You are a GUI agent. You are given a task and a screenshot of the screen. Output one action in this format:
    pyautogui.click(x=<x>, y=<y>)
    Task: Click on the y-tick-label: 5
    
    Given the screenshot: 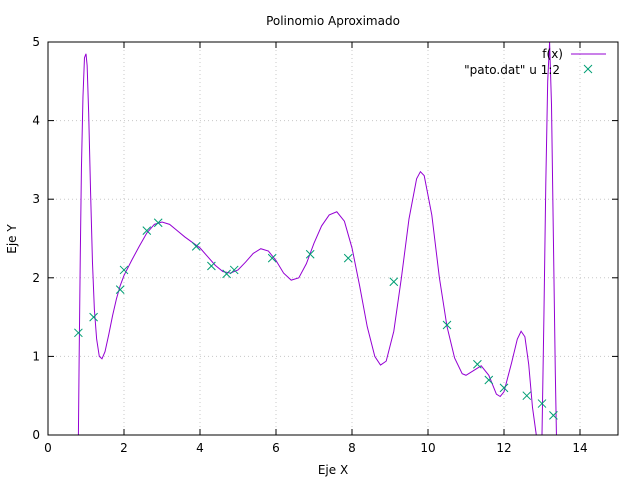 What is the action you would take?
    pyautogui.click(x=36, y=42)
    